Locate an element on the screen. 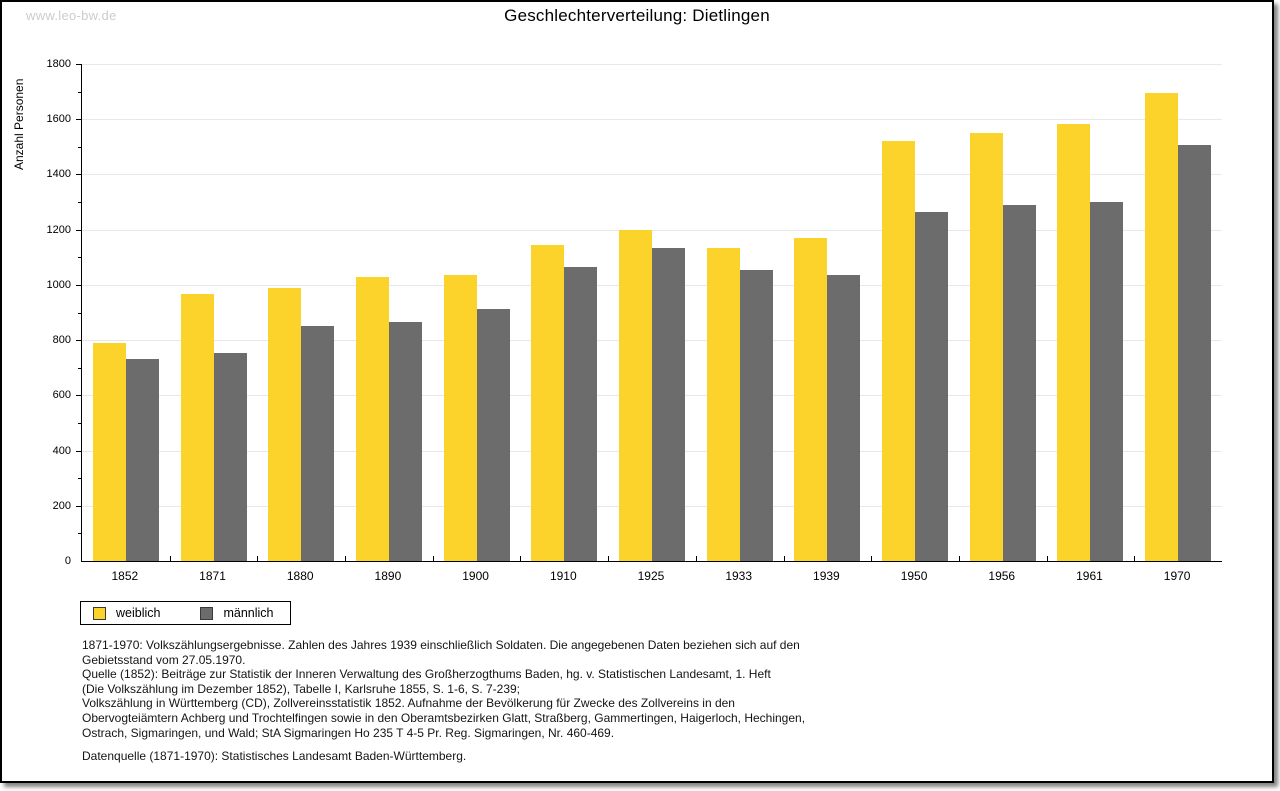 This screenshot has width=1280, height=791. x-tick-label: 1910 is located at coordinates (563, 576).